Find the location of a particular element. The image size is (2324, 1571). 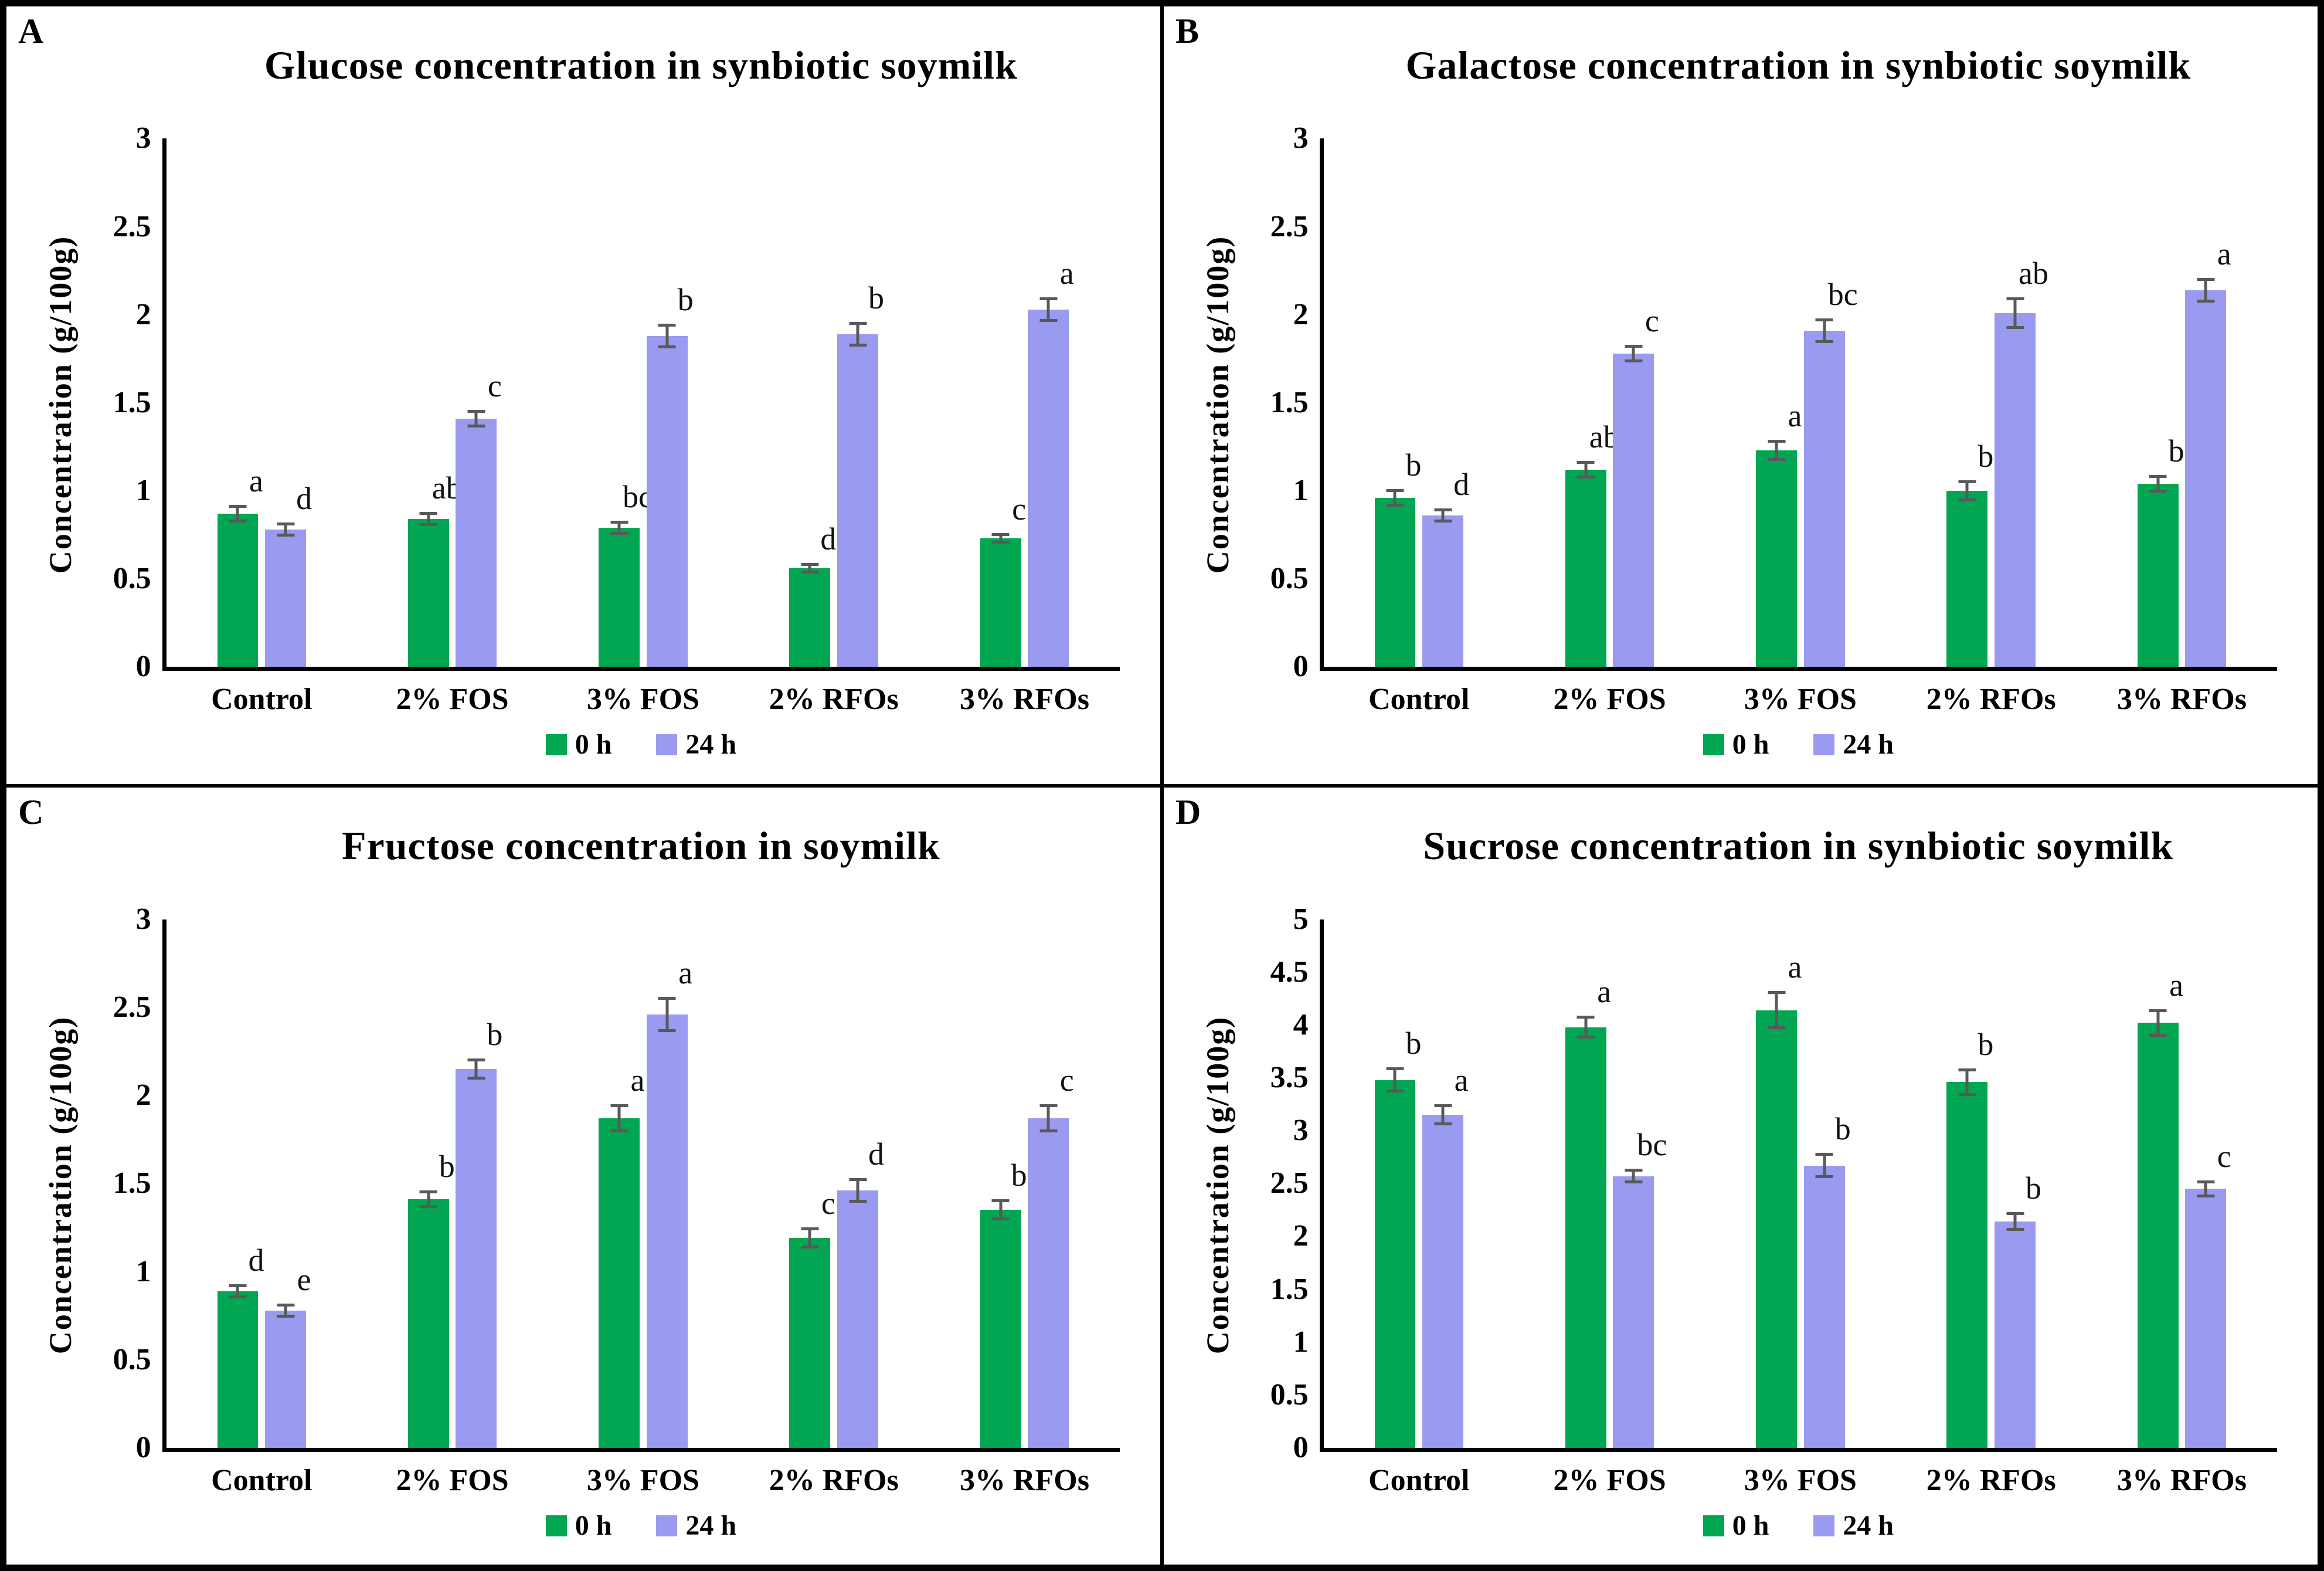

panel-letter: C is located at coordinates (31, 812).